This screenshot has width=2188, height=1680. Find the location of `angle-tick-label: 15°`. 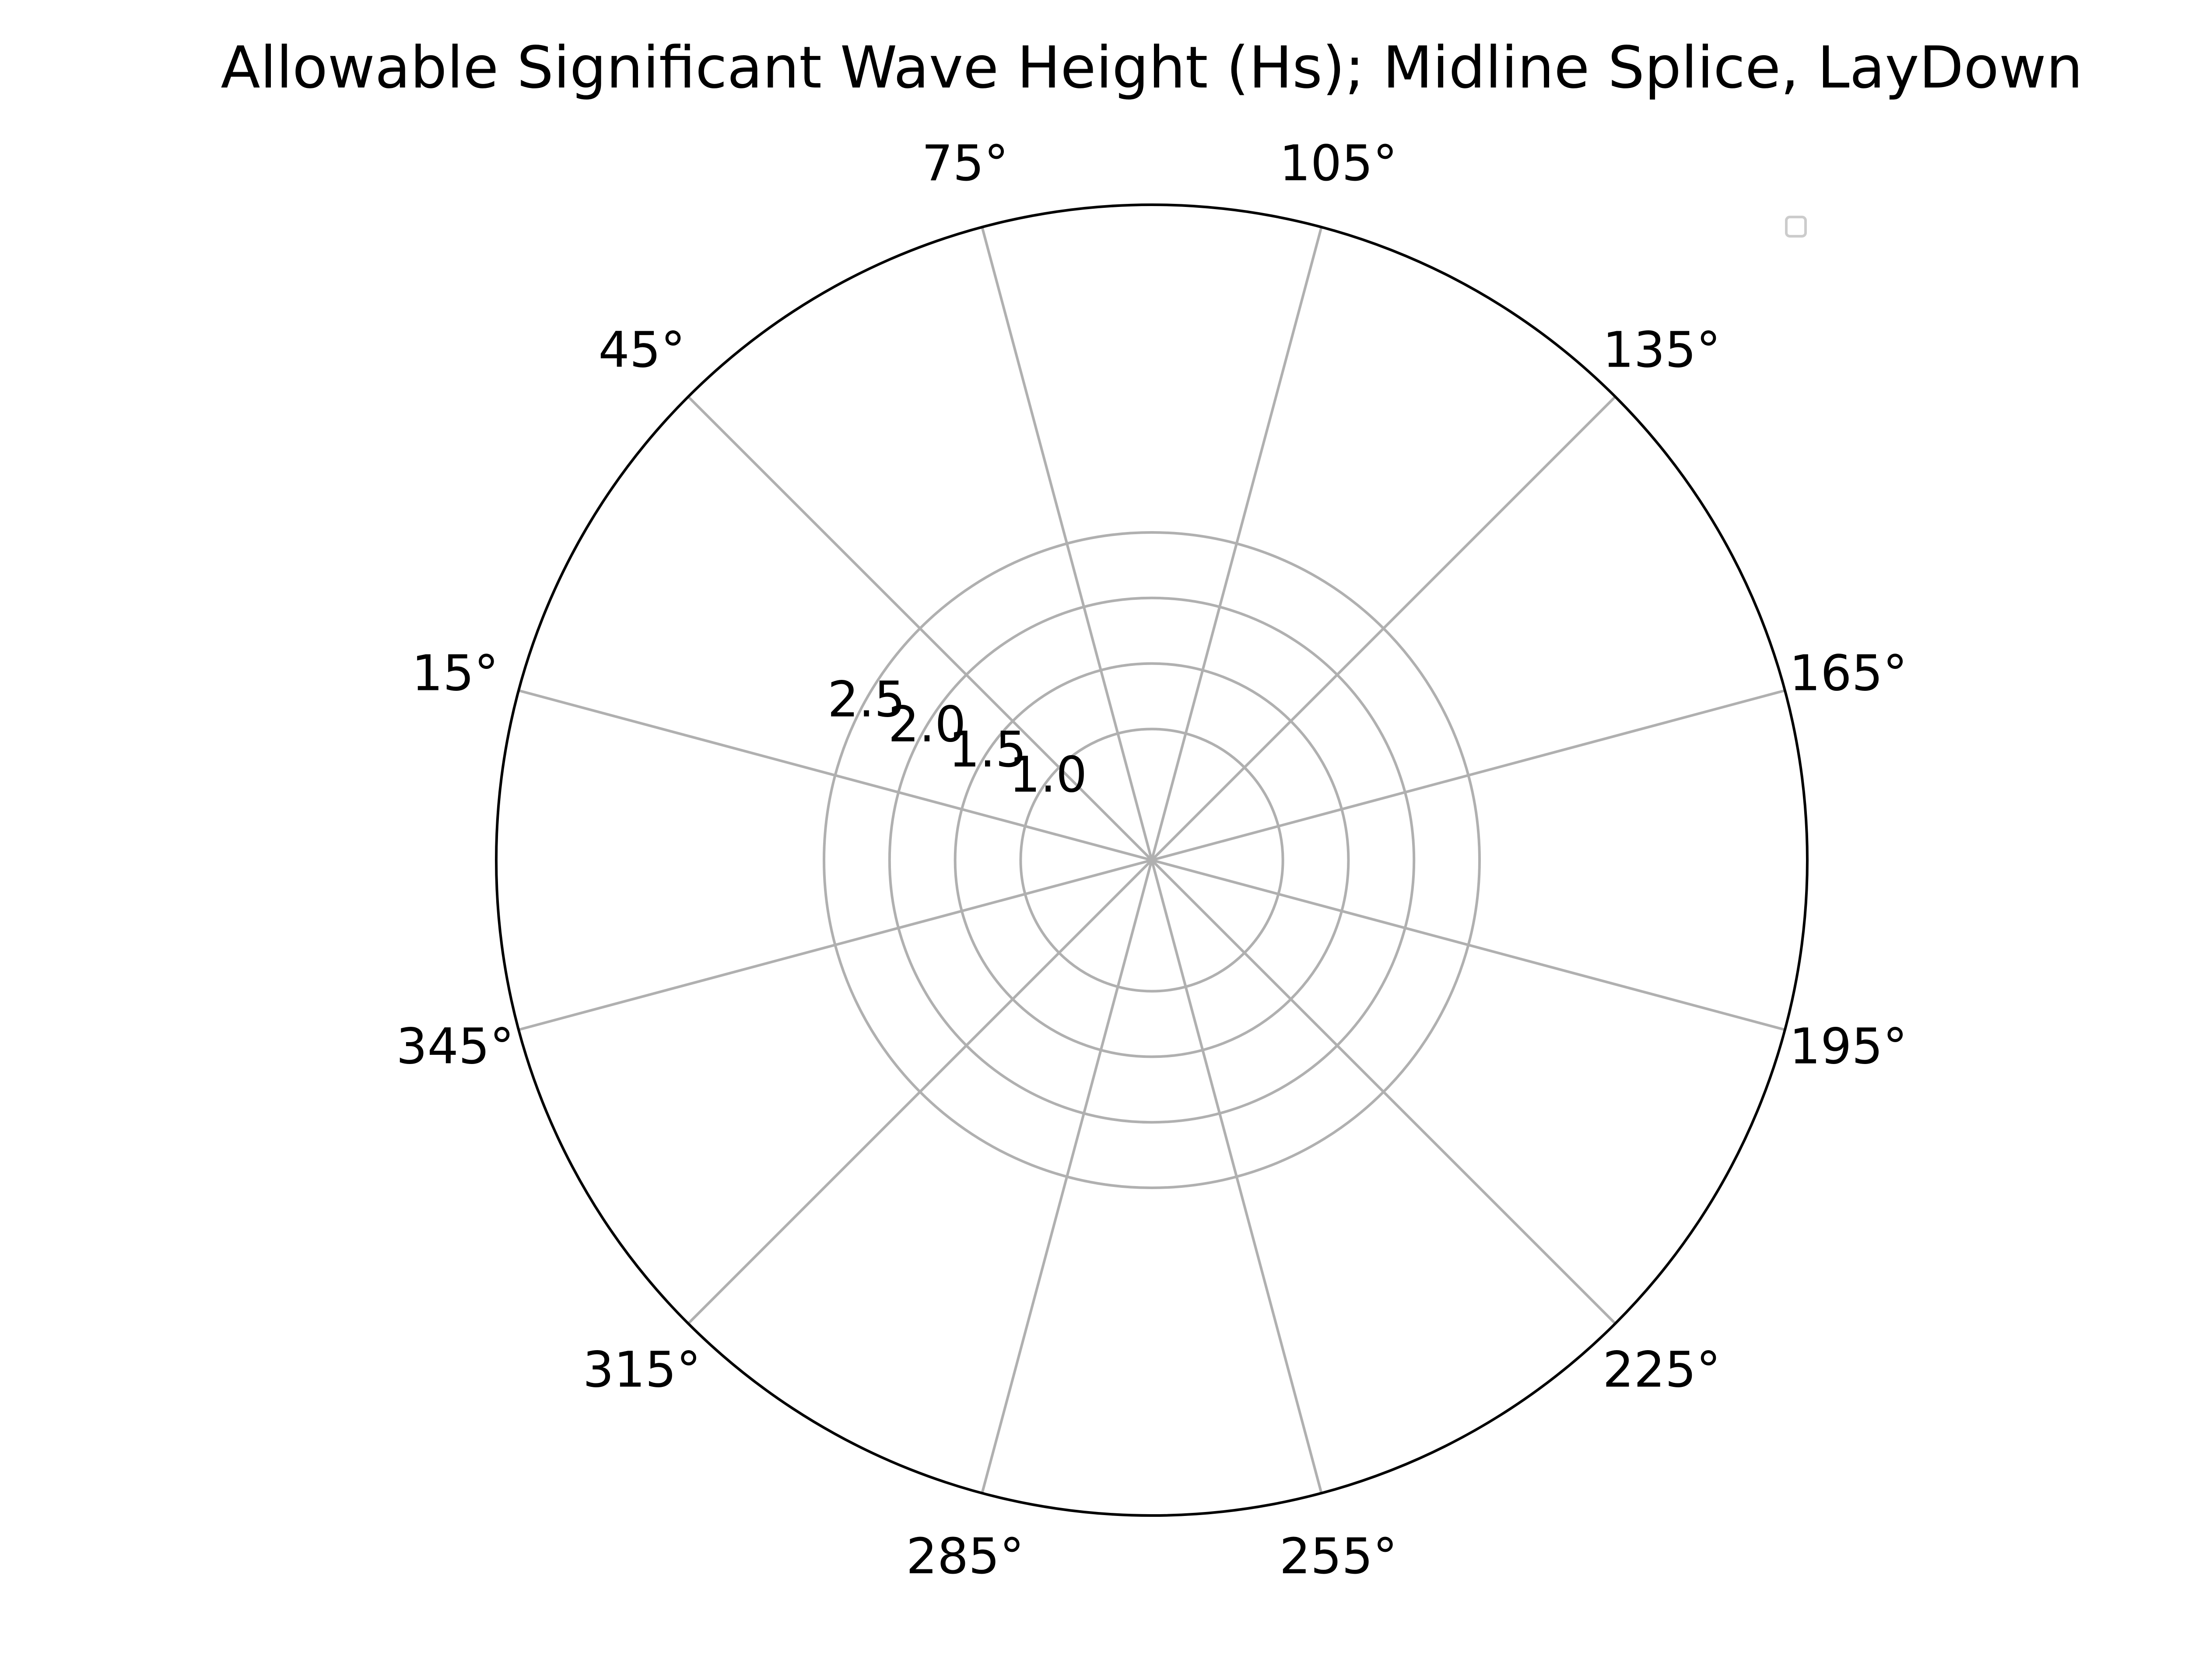

angle-tick-label: 15° is located at coordinates (455, 673).